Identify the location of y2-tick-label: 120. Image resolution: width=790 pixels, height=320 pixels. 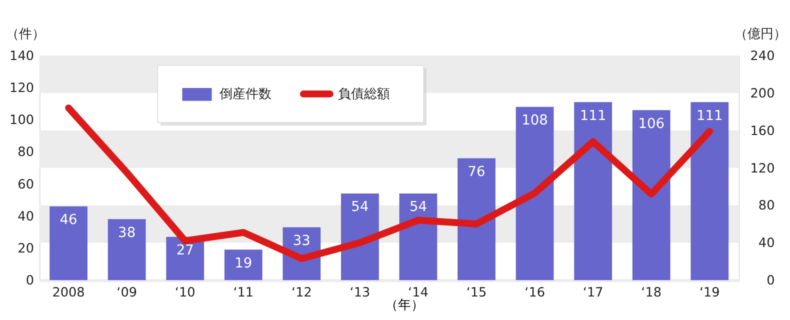
(762, 168).